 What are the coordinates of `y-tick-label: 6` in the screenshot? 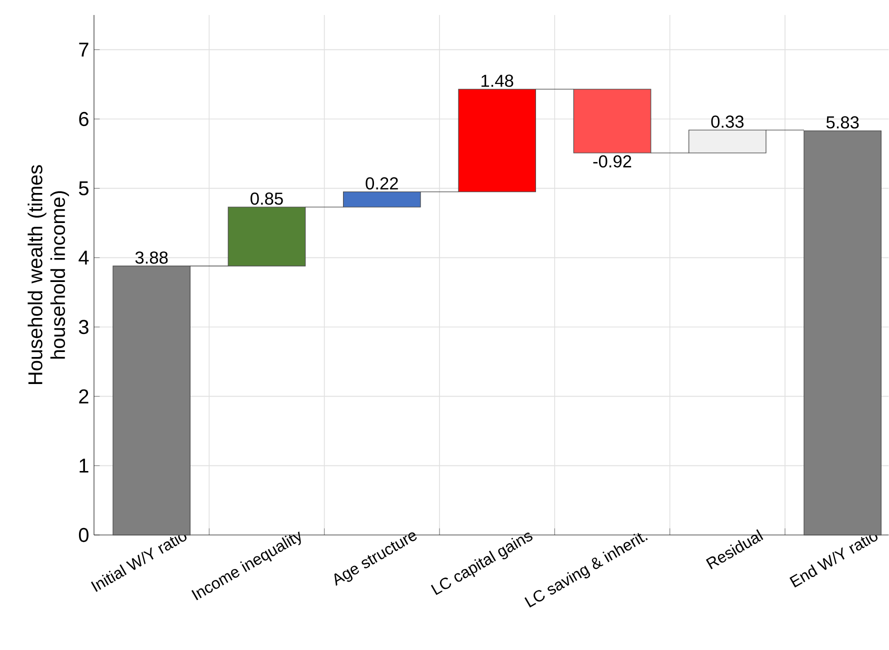 It's located at (83, 119).